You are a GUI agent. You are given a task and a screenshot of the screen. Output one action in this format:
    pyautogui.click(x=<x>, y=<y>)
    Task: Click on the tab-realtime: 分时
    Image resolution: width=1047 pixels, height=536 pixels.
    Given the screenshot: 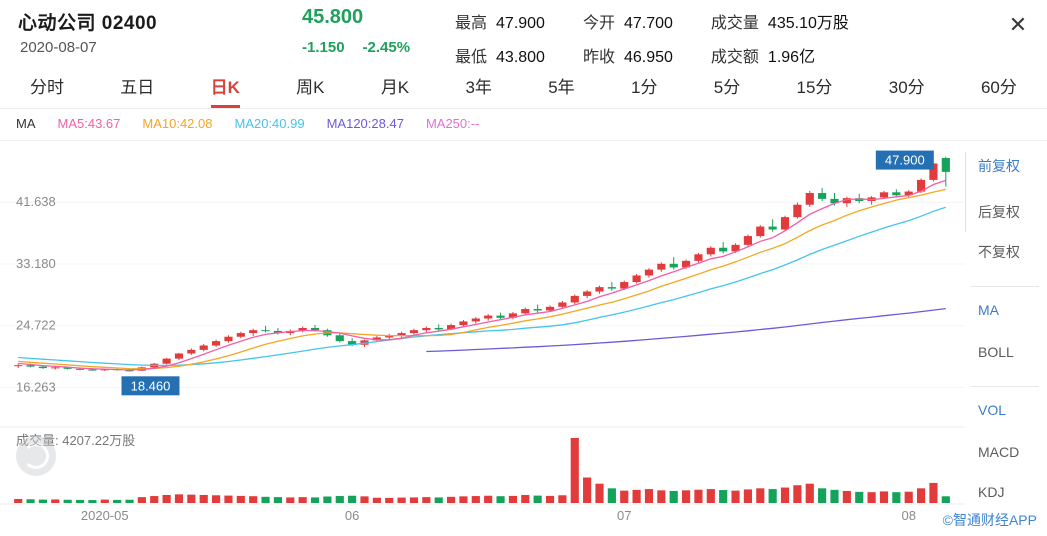 What is the action you would take?
    pyautogui.click(x=47, y=87)
    